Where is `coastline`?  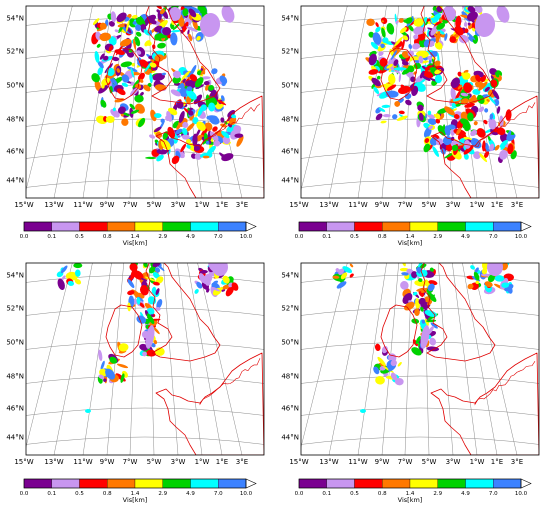 coastline is located at coordinates (209, 146).